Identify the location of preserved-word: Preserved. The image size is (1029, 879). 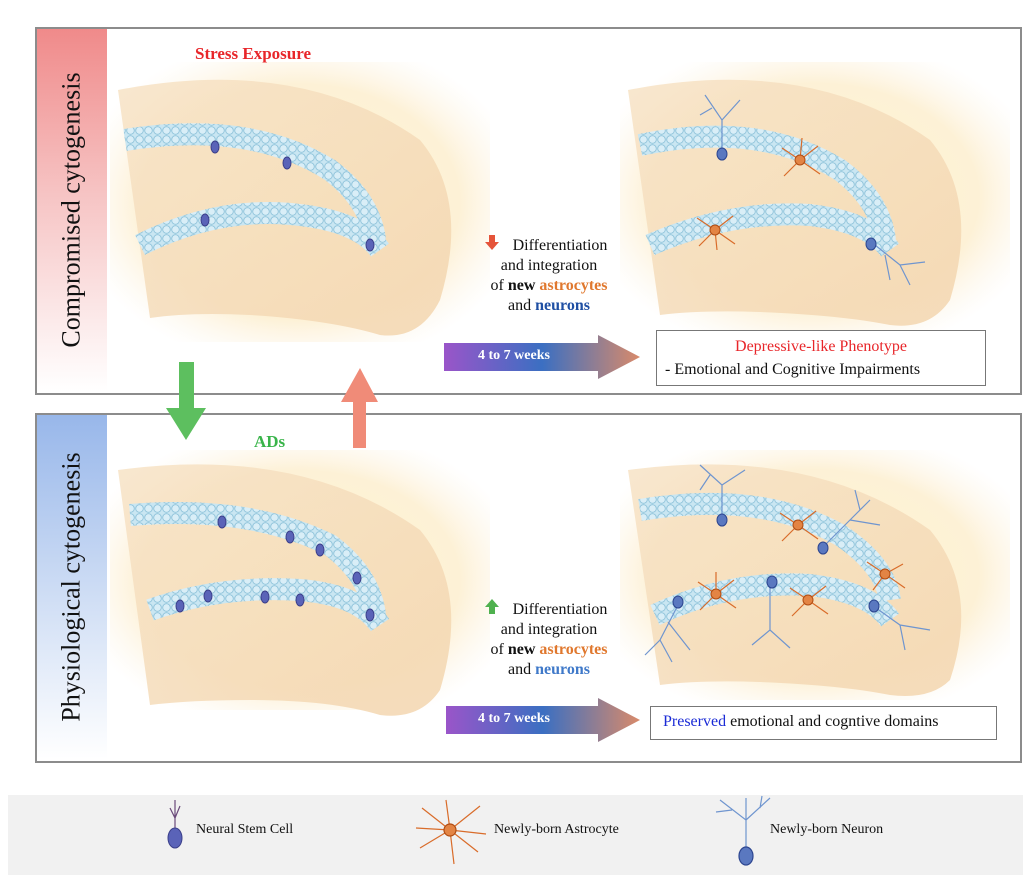
(695, 721).